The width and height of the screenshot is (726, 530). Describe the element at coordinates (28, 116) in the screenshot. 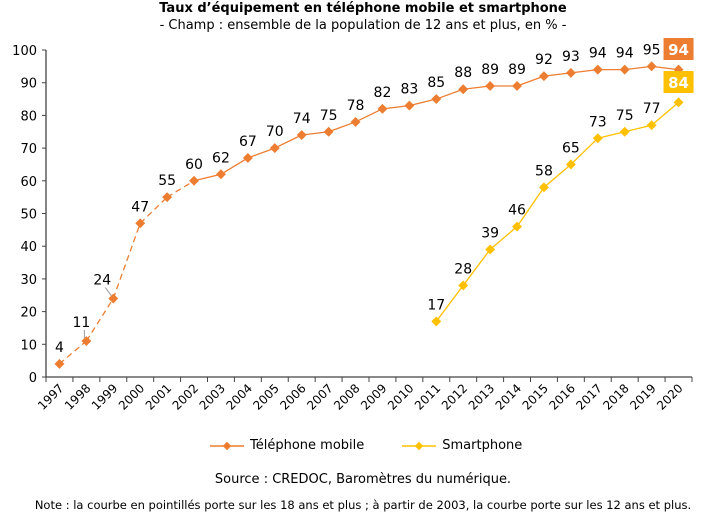

I see `y-tick-label: 80` at that location.